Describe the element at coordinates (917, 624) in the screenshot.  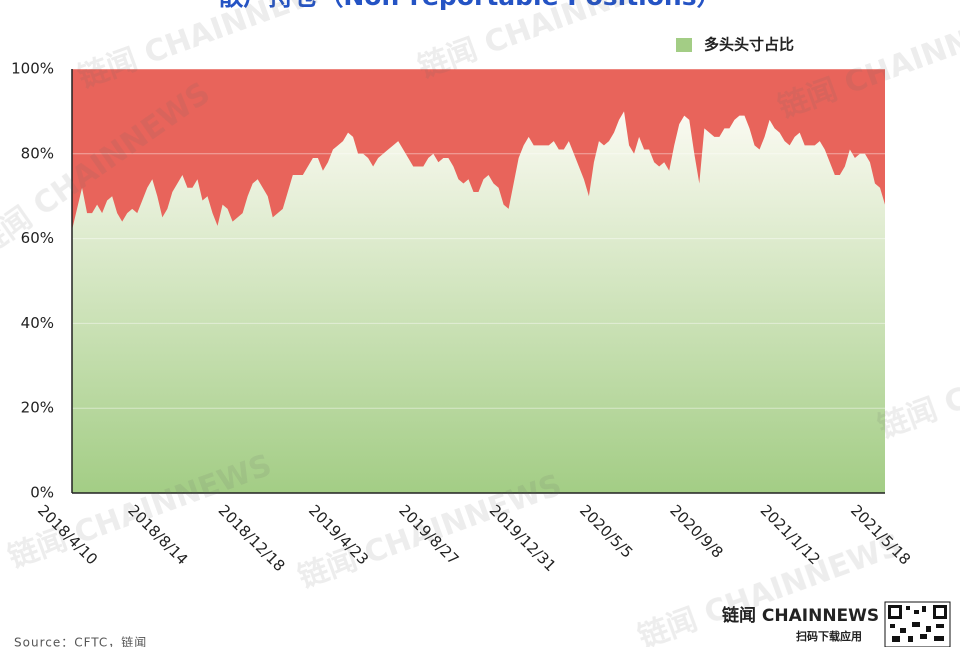
I see `qr-code` at that location.